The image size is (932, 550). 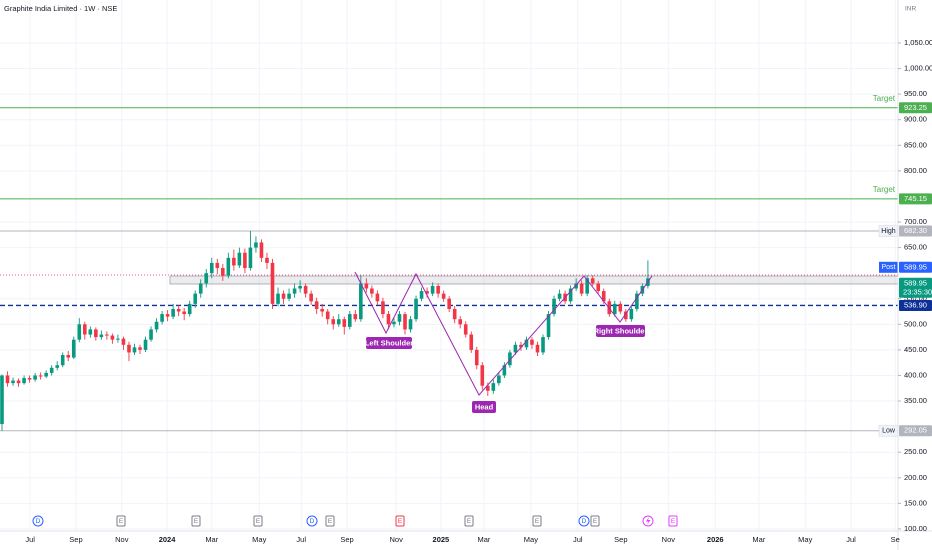 I want to click on price-tag-label: 682.30, so click(x=915, y=230).